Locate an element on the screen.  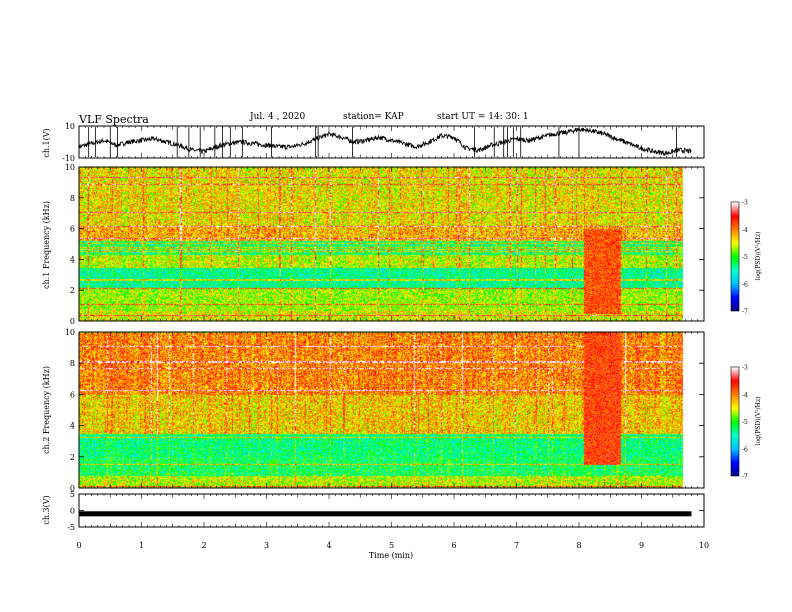
panel-3-ytick-label: -5 is located at coordinates (71, 527).